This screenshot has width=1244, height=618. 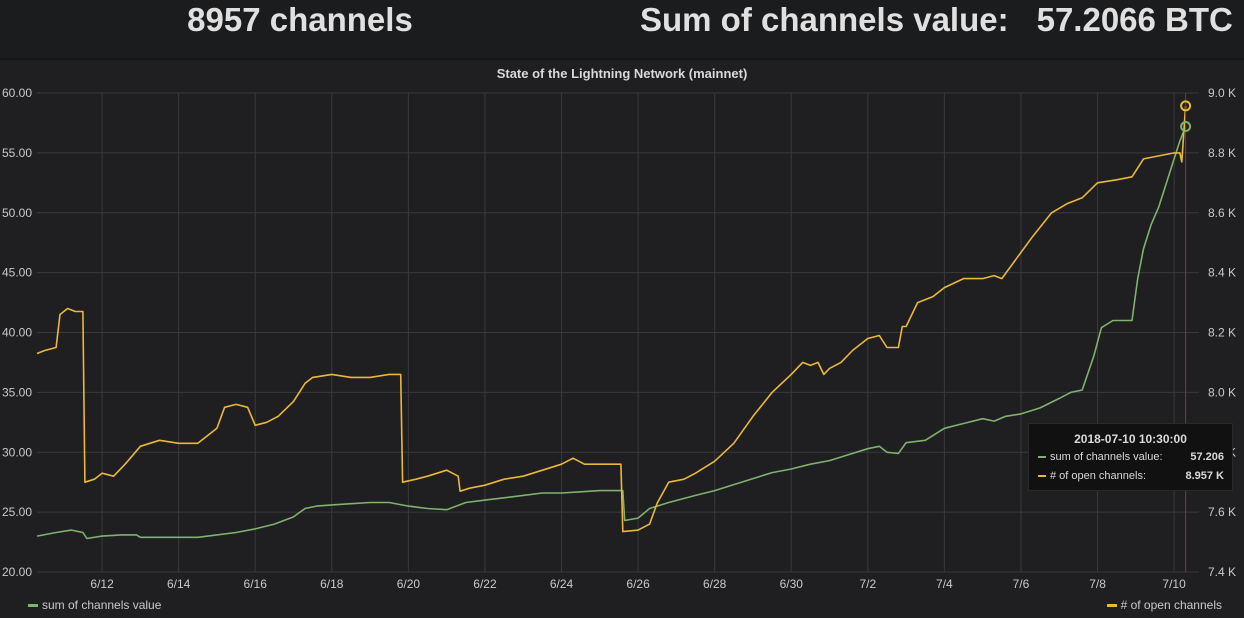 I want to click on hover-point-sum, so click(x=1186, y=127).